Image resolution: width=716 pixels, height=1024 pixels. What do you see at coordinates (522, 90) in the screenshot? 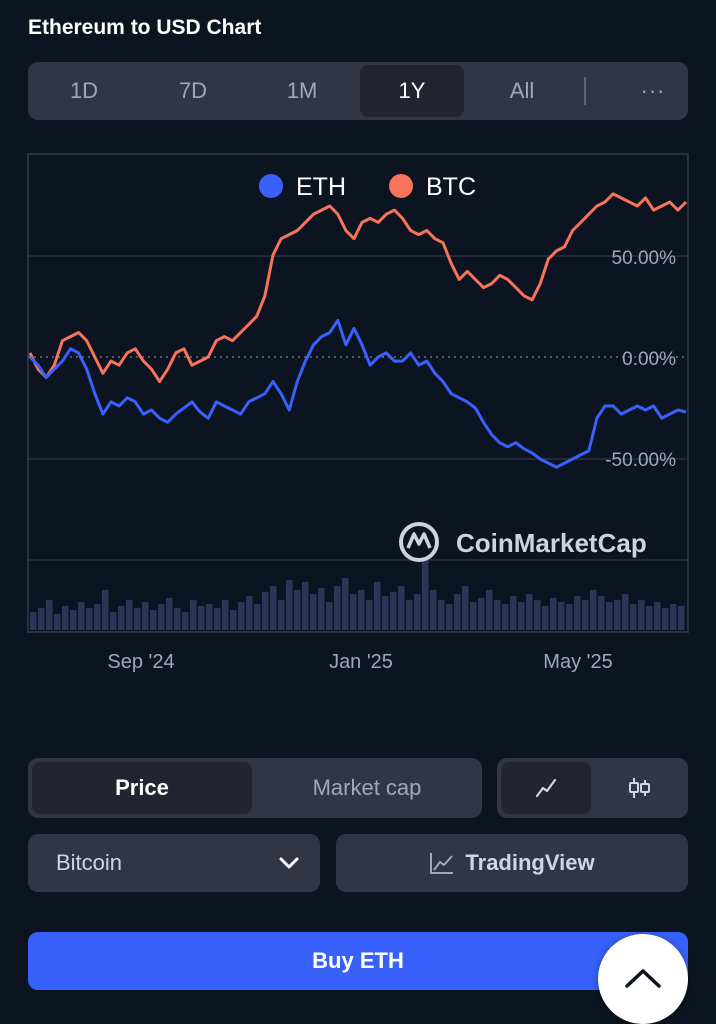
I see `range-all-button: All` at bounding box center [522, 90].